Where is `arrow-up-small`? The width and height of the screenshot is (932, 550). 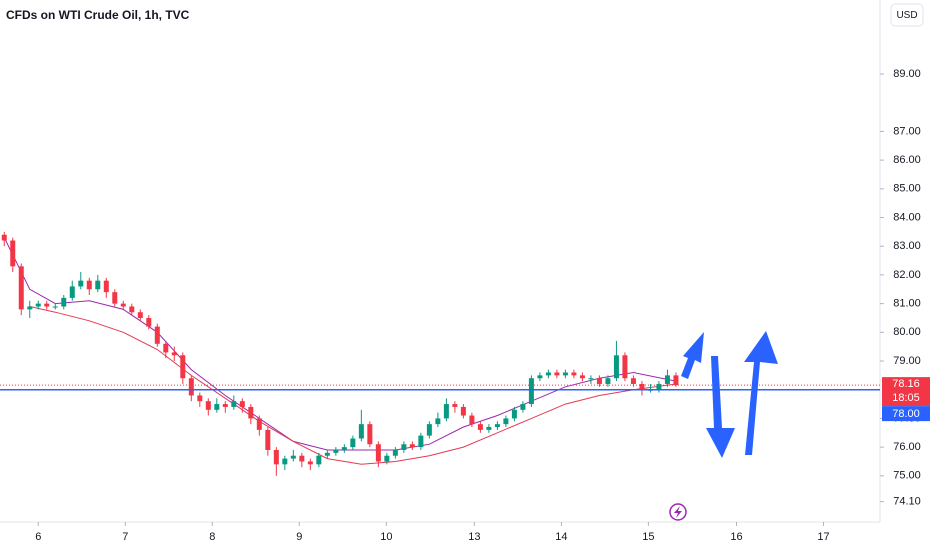
arrow-up-small is located at coordinates (692, 355).